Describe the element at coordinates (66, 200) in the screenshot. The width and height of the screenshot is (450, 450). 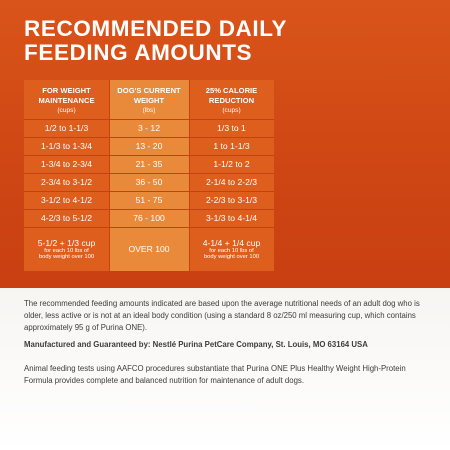
I see `table-cell: 3-1/2 to 4-1/2` at that location.